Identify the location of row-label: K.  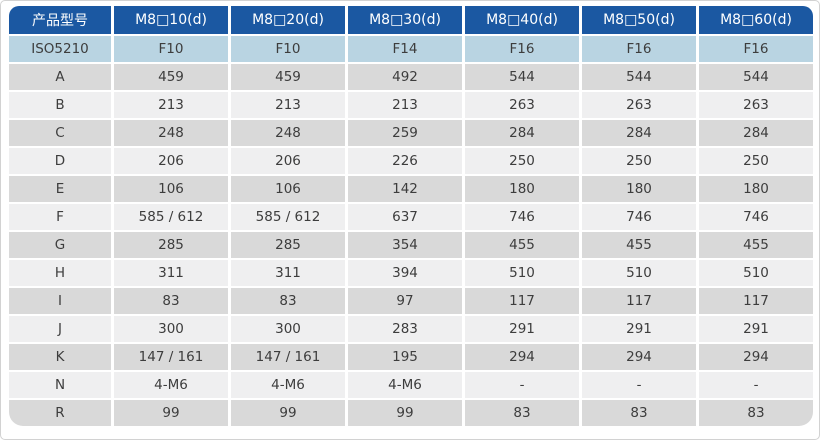
(60, 357).